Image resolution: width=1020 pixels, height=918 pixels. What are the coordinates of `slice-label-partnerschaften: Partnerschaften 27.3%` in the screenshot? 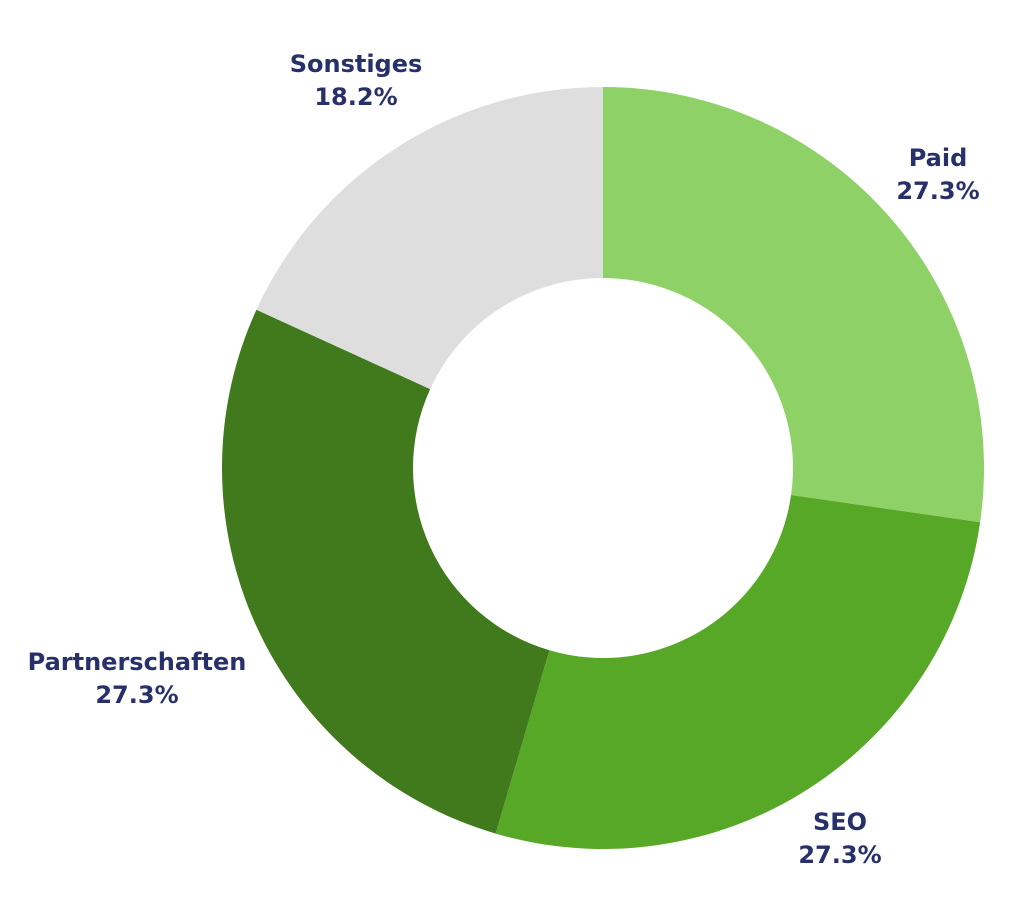 It's located at (137, 678).